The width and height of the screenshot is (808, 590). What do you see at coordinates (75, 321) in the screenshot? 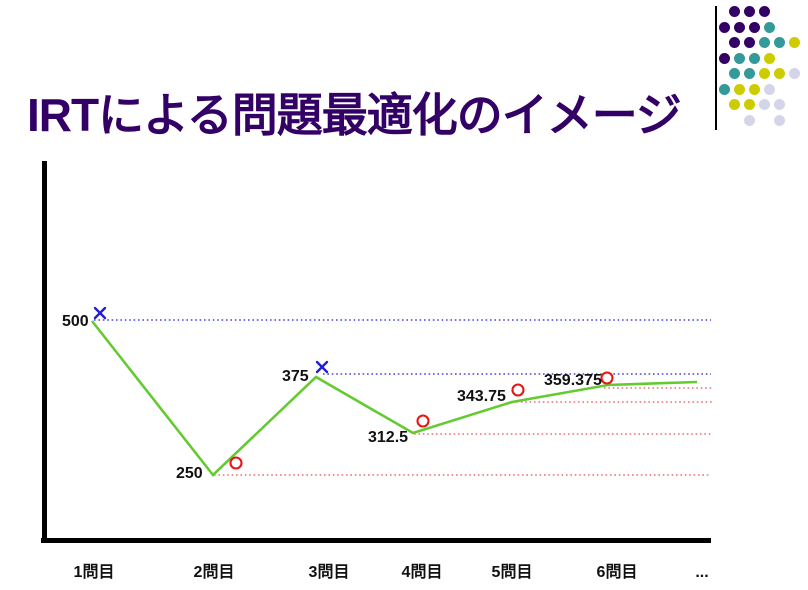
I see `value-label: 500` at bounding box center [75, 321].